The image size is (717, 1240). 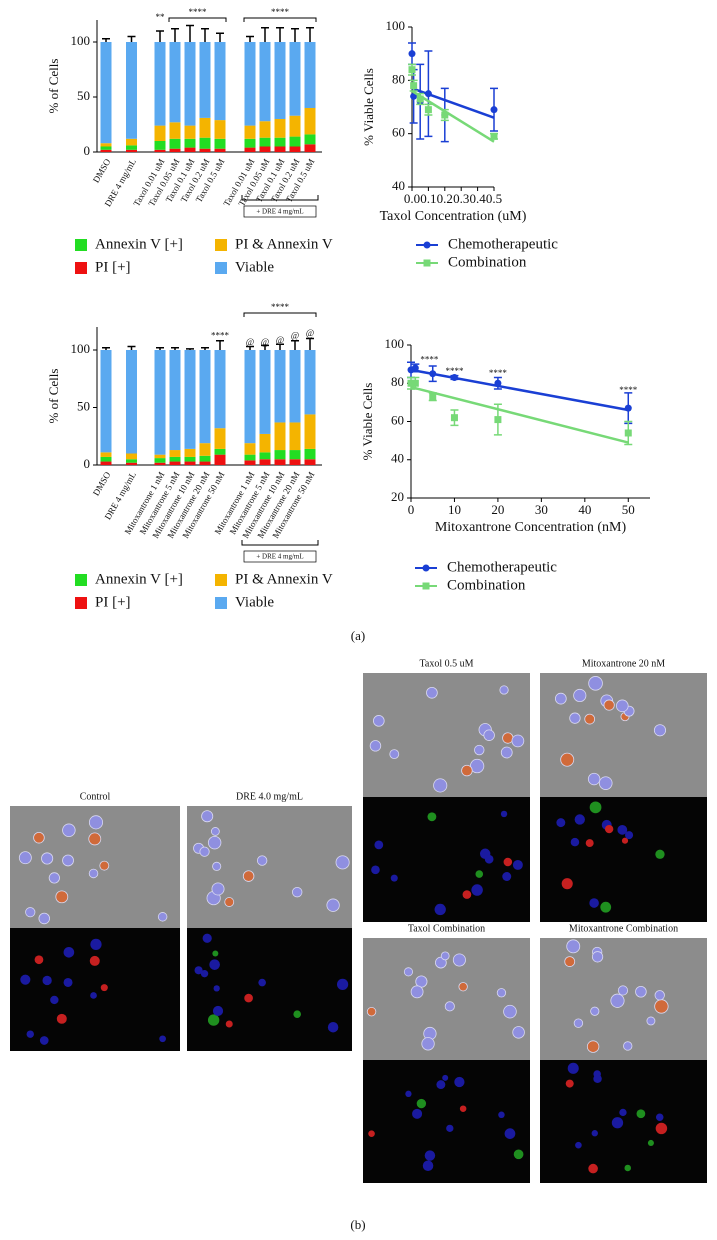 What do you see at coordinates (284, 579) in the screenshot?
I see `legend-label: PI & Annexin V` at bounding box center [284, 579].